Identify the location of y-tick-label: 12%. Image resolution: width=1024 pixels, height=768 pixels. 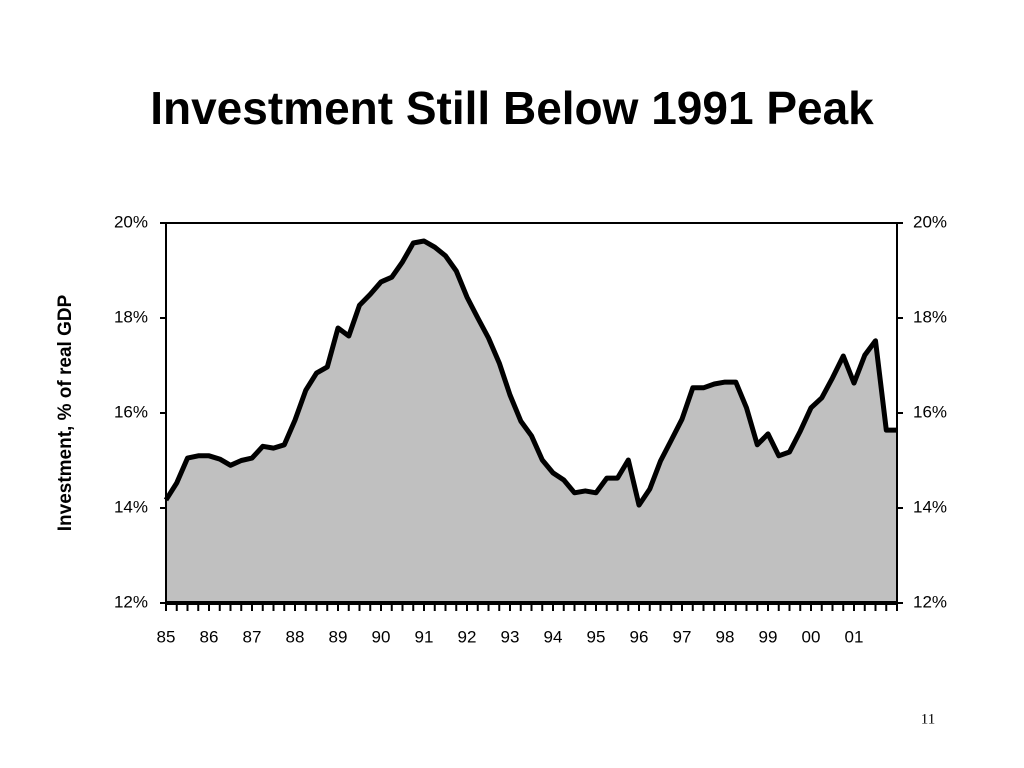
(131, 601).